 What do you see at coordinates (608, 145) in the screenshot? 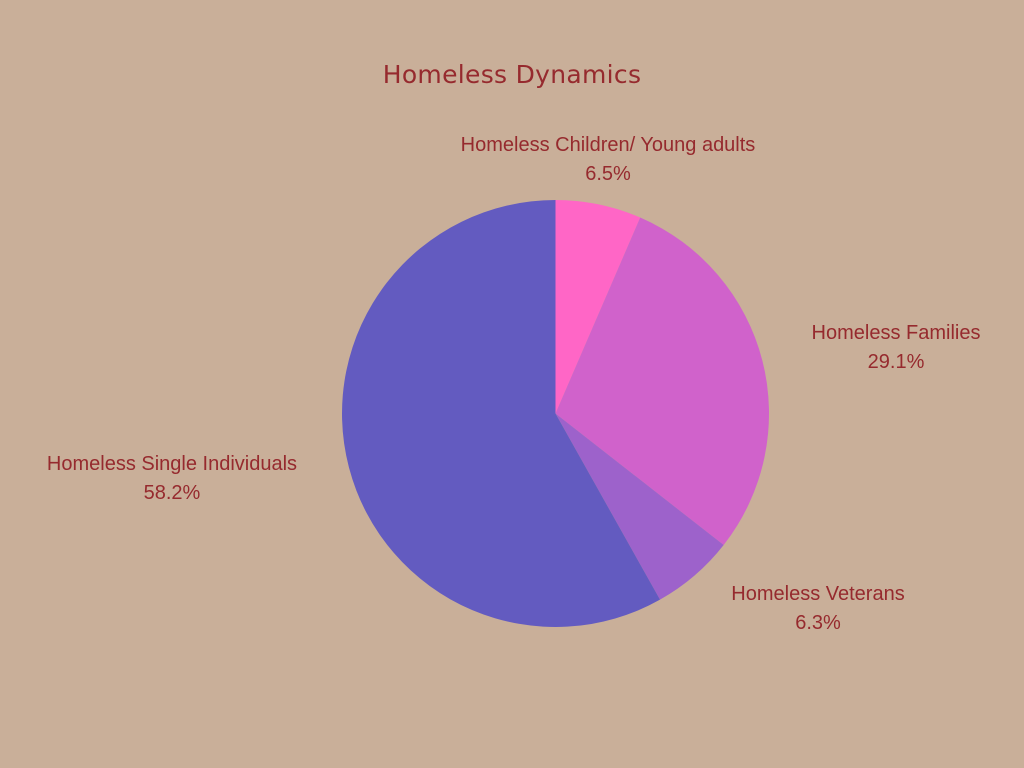
I see `slice-label-children-name: Homeless Children/ Young adults` at bounding box center [608, 145].